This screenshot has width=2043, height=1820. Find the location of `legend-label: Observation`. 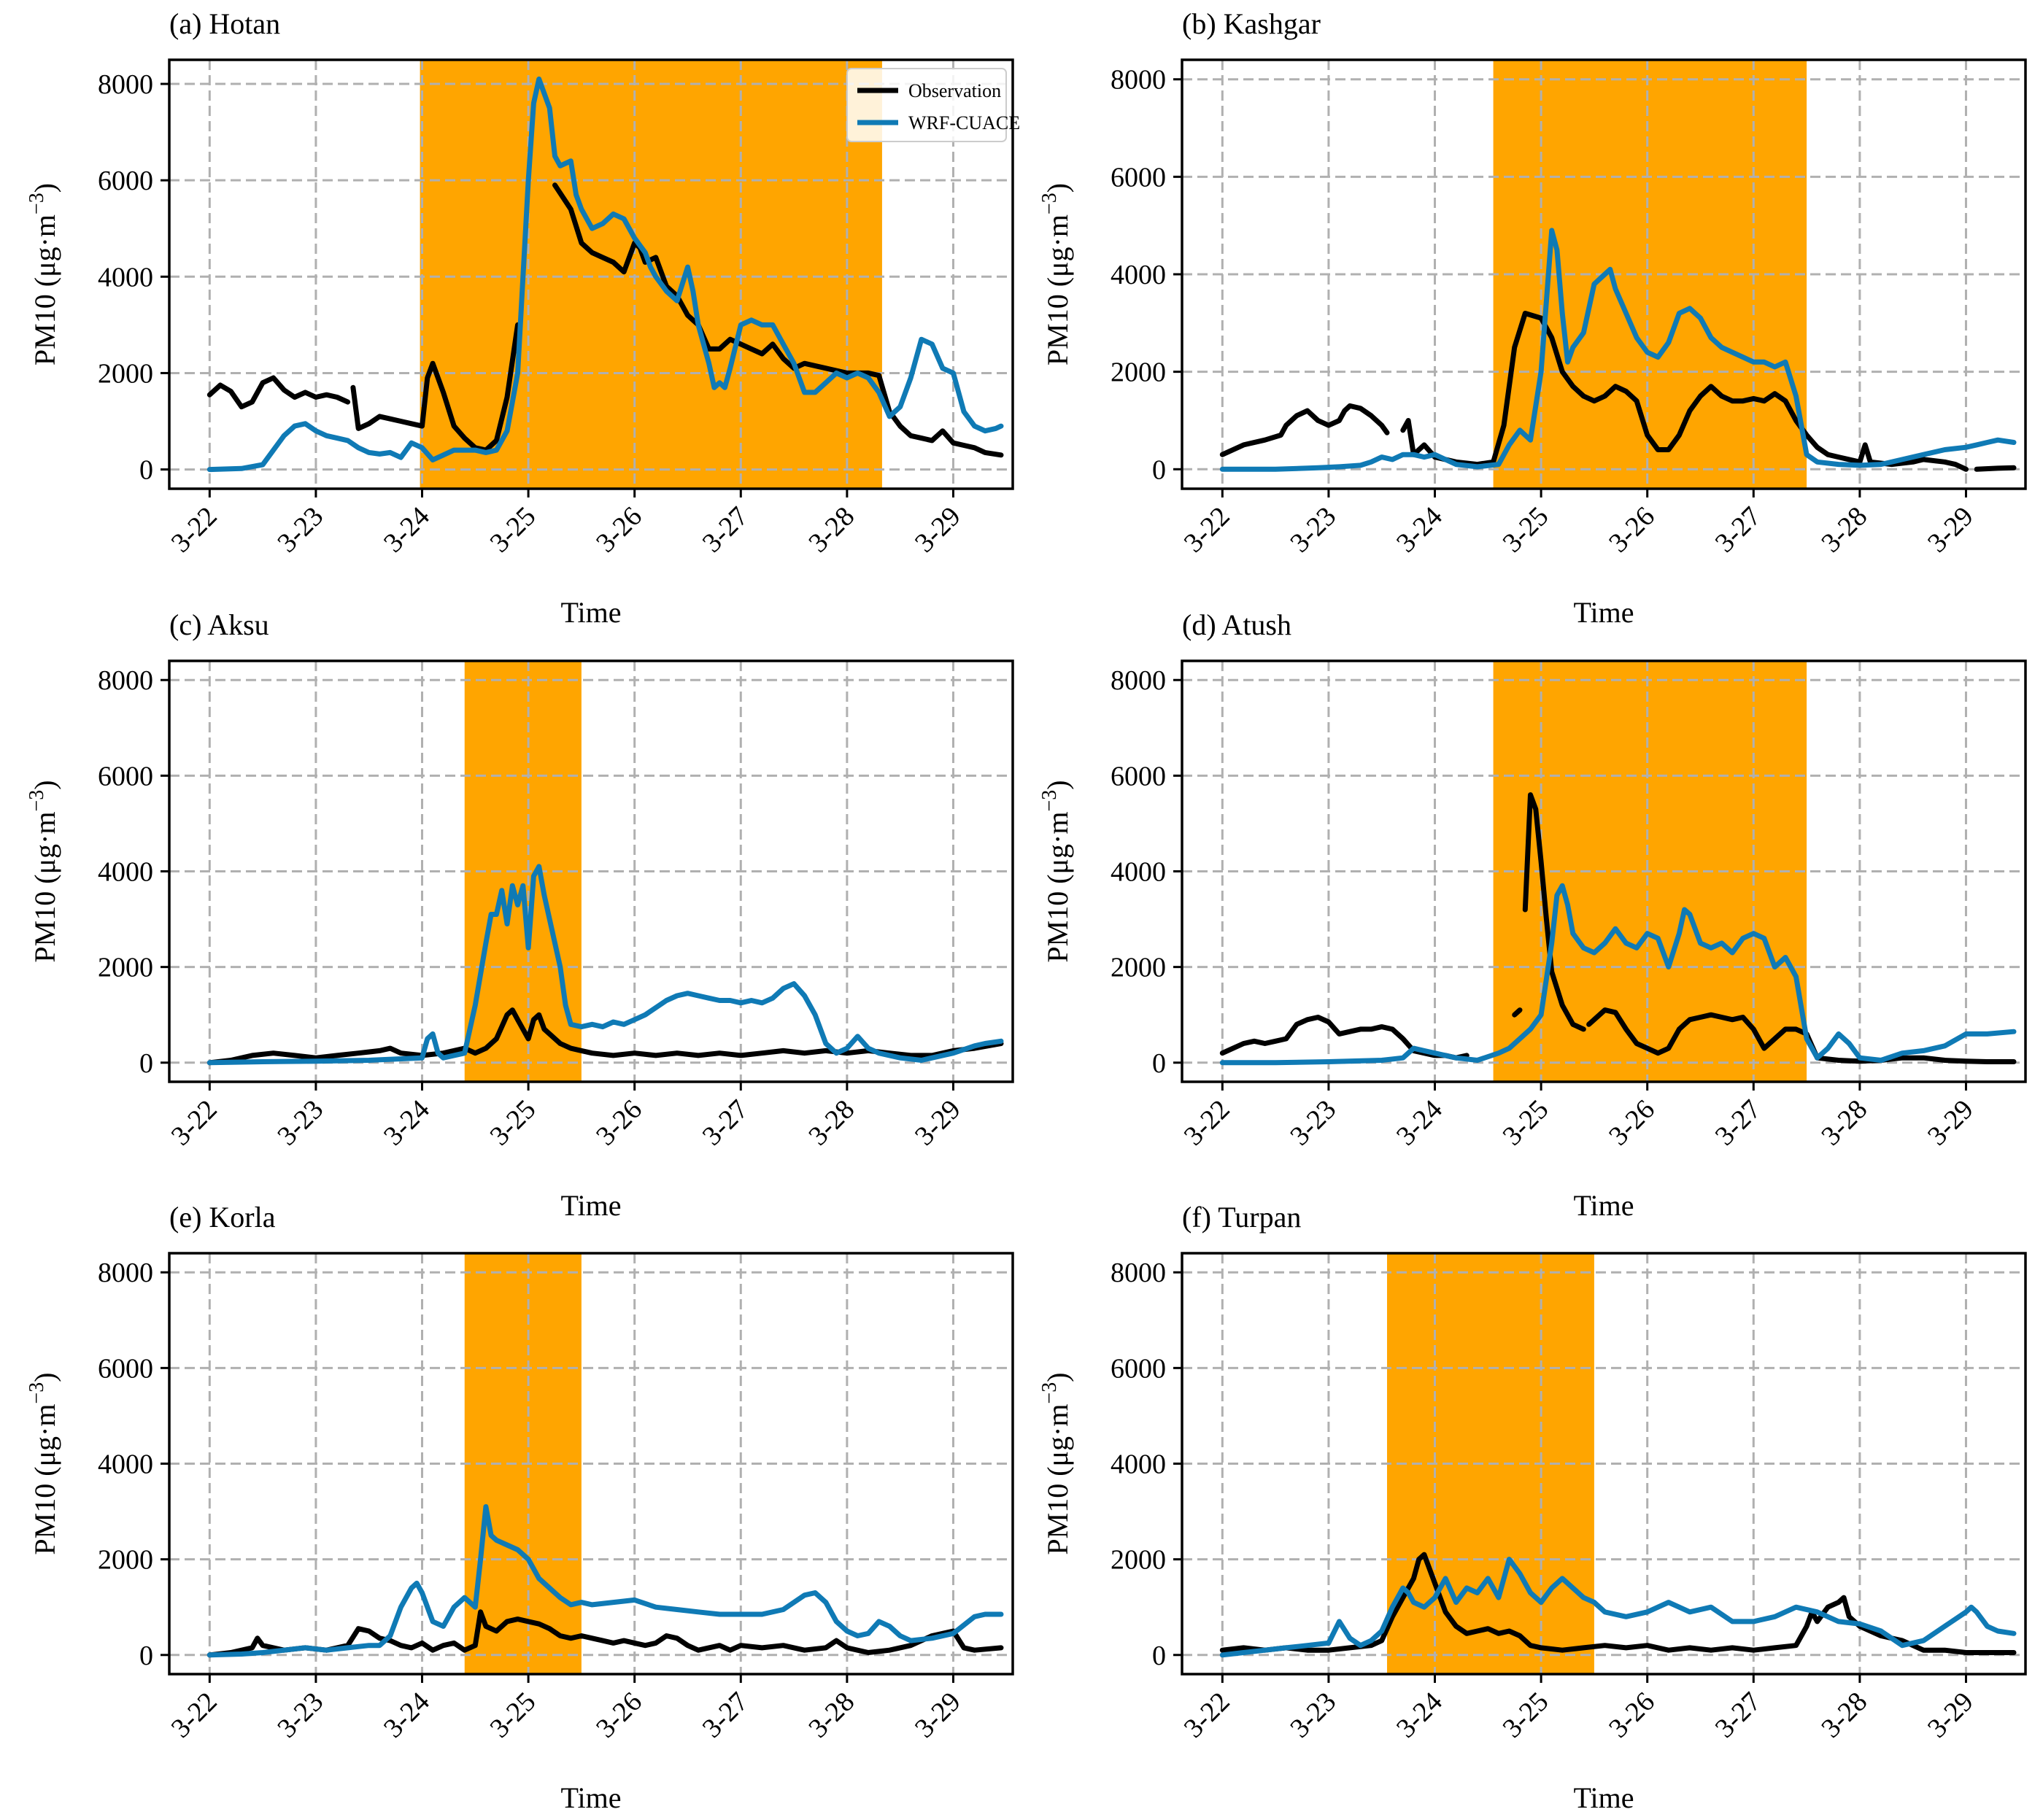

legend-label: Observation is located at coordinates (954, 90).